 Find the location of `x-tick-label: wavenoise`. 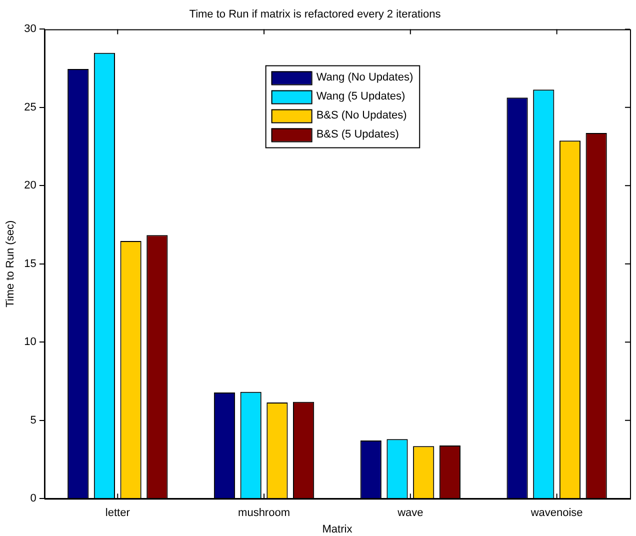

x-tick-label: wavenoise is located at coordinates (556, 513).